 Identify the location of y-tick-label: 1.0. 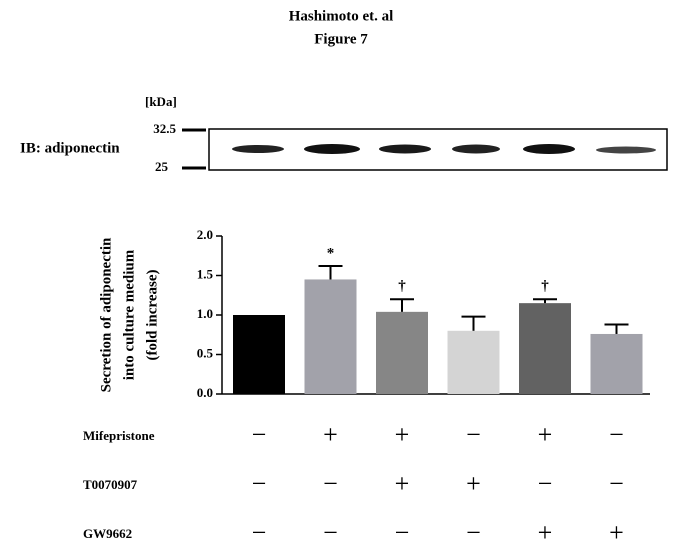
(205, 313).